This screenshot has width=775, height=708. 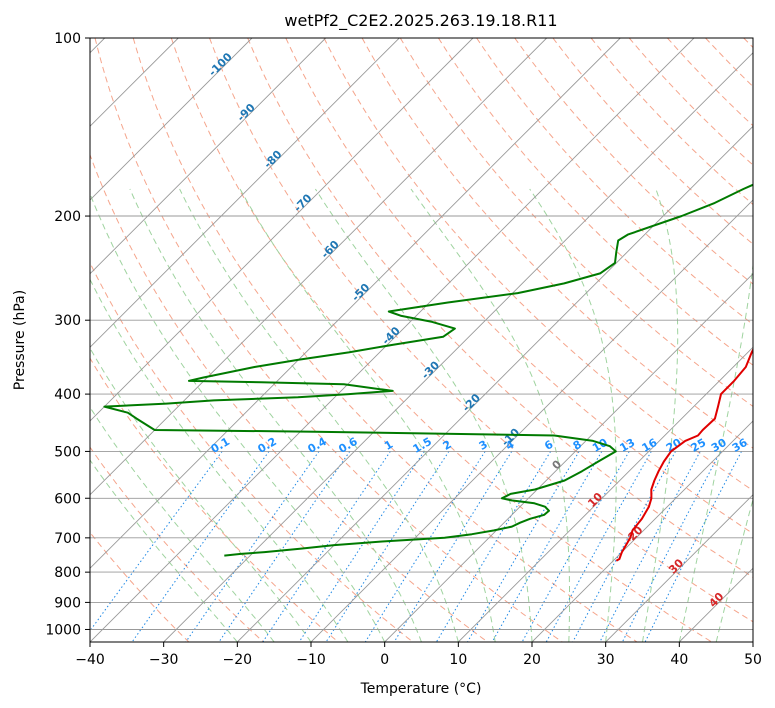 What do you see at coordinates (719, 445) in the screenshot?
I see `mixing-ratio-label: 30` at bounding box center [719, 445].